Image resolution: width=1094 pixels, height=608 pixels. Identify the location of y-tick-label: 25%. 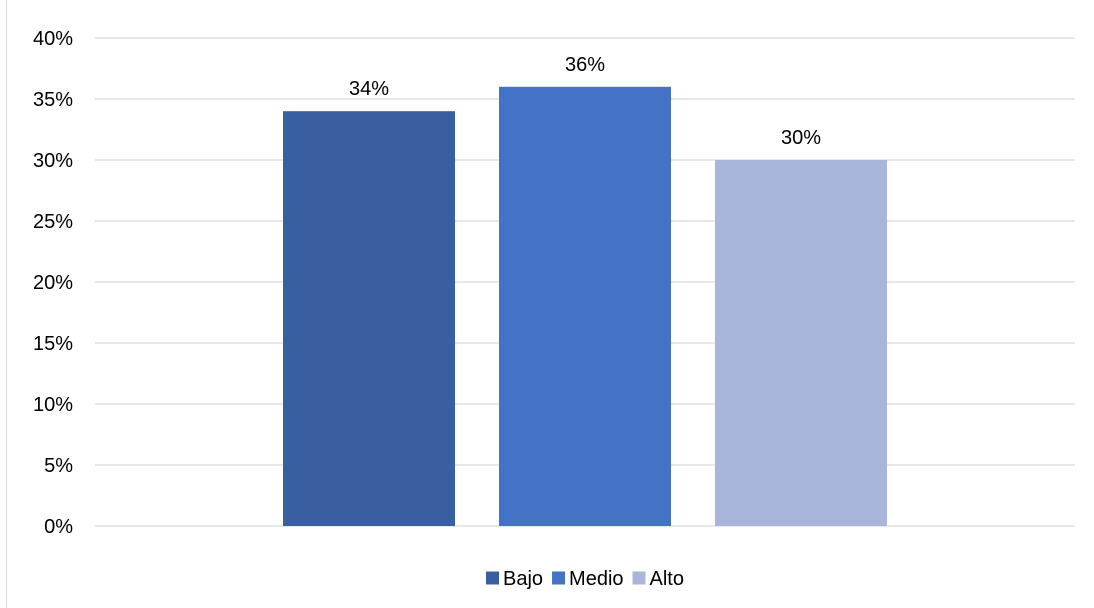
(53, 222).